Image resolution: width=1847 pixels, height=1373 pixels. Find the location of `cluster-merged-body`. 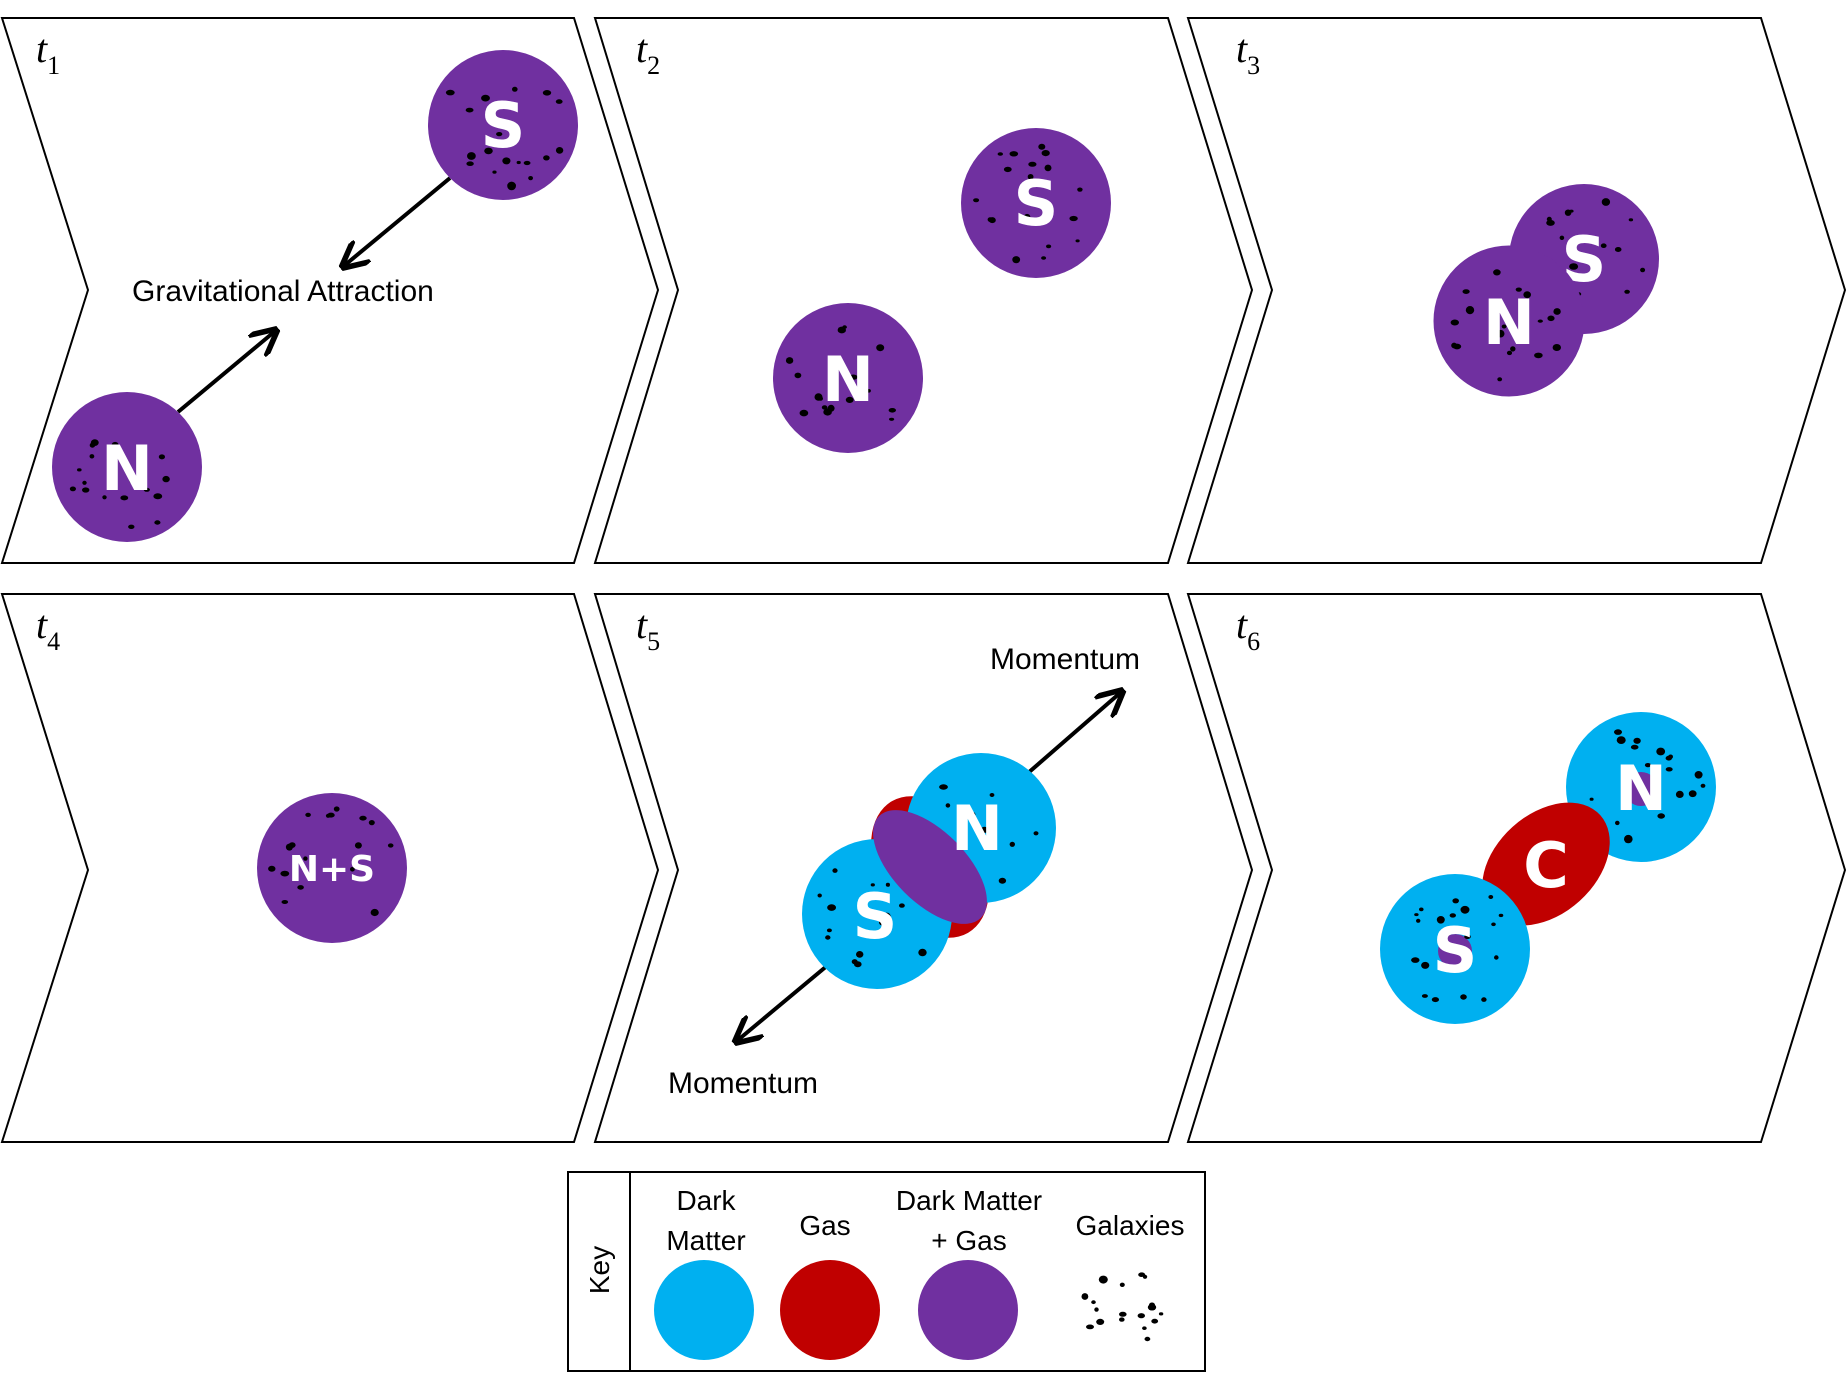

cluster-merged-body is located at coordinates (332, 868).